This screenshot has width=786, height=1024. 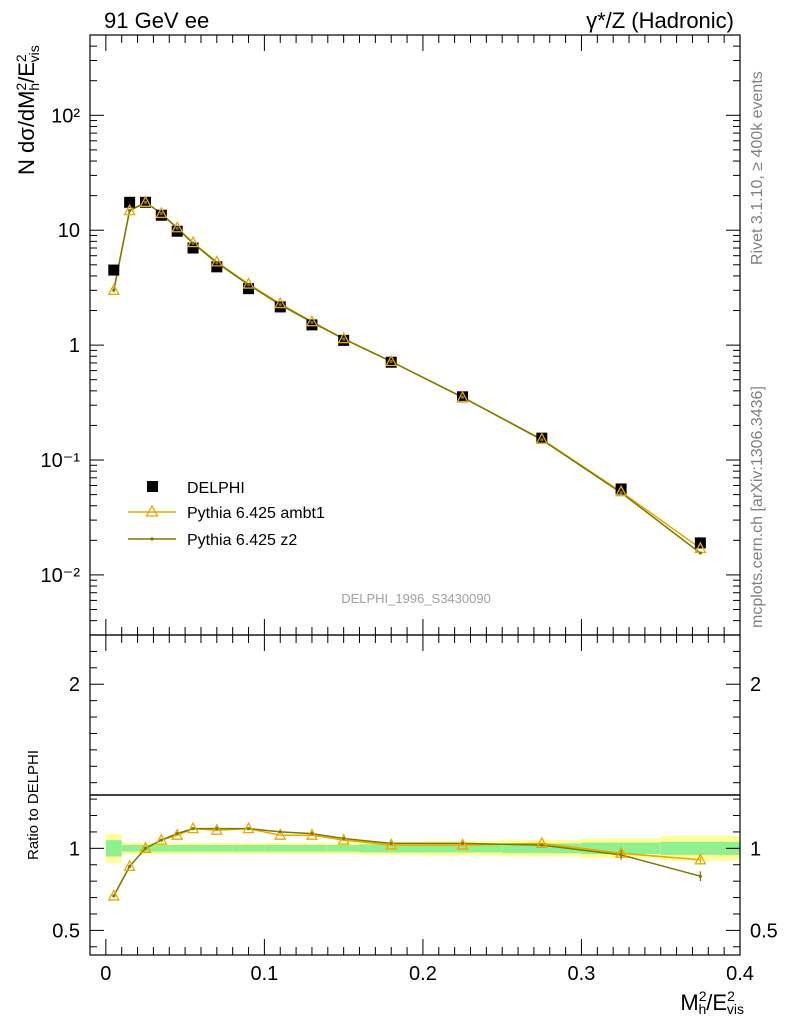 What do you see at coordinates (69, 231) in the screenshot?
I see `main-y-tick-label: 10` at bounding box center [69, 231].